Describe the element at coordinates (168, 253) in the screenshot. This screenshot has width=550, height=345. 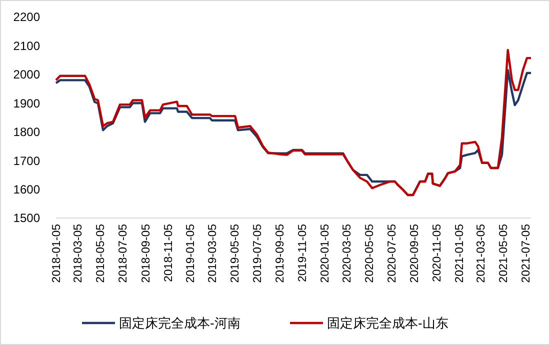
I see `x-tick-label: 2018-11-05` at that location.